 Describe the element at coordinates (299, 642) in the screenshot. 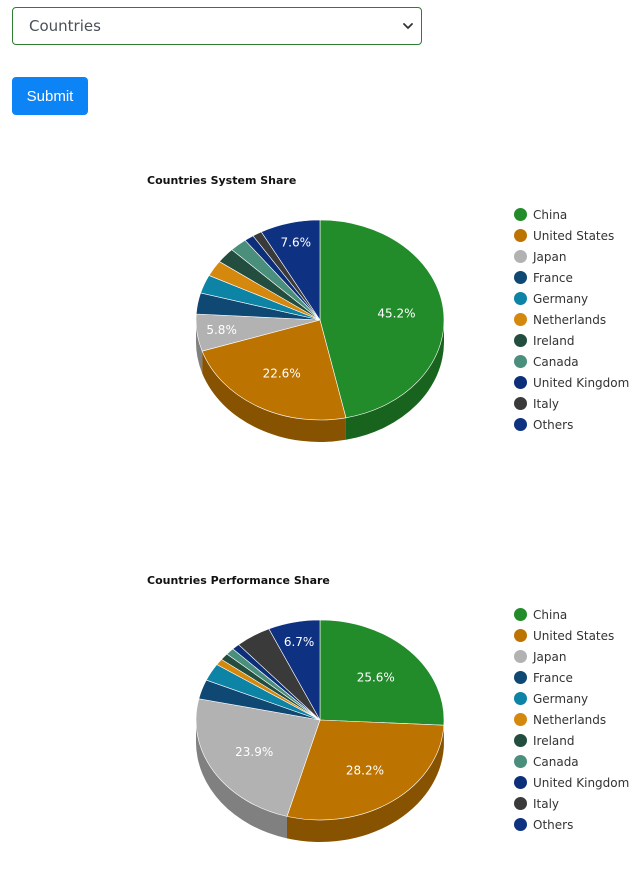

I see `pie-data-label: 6.7%` at that location.